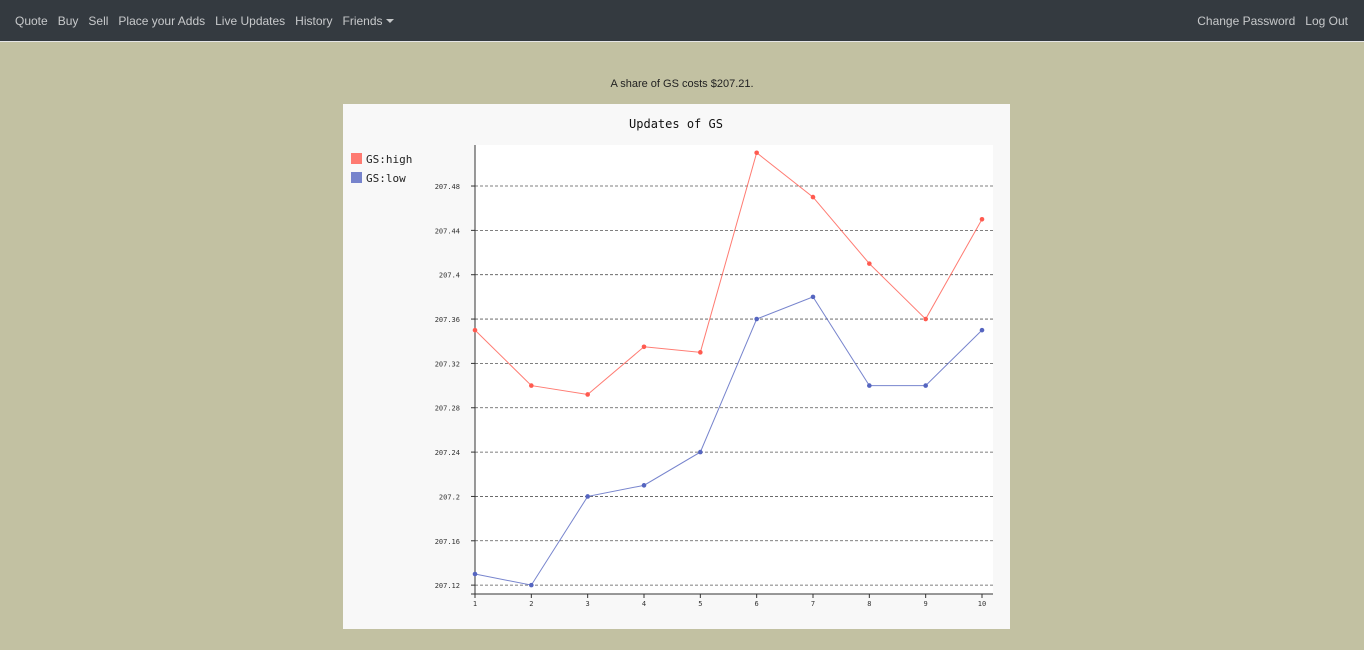 The image size is (1364, 650). I want to click on y-tick-label: 207.36, so click(447, 320).